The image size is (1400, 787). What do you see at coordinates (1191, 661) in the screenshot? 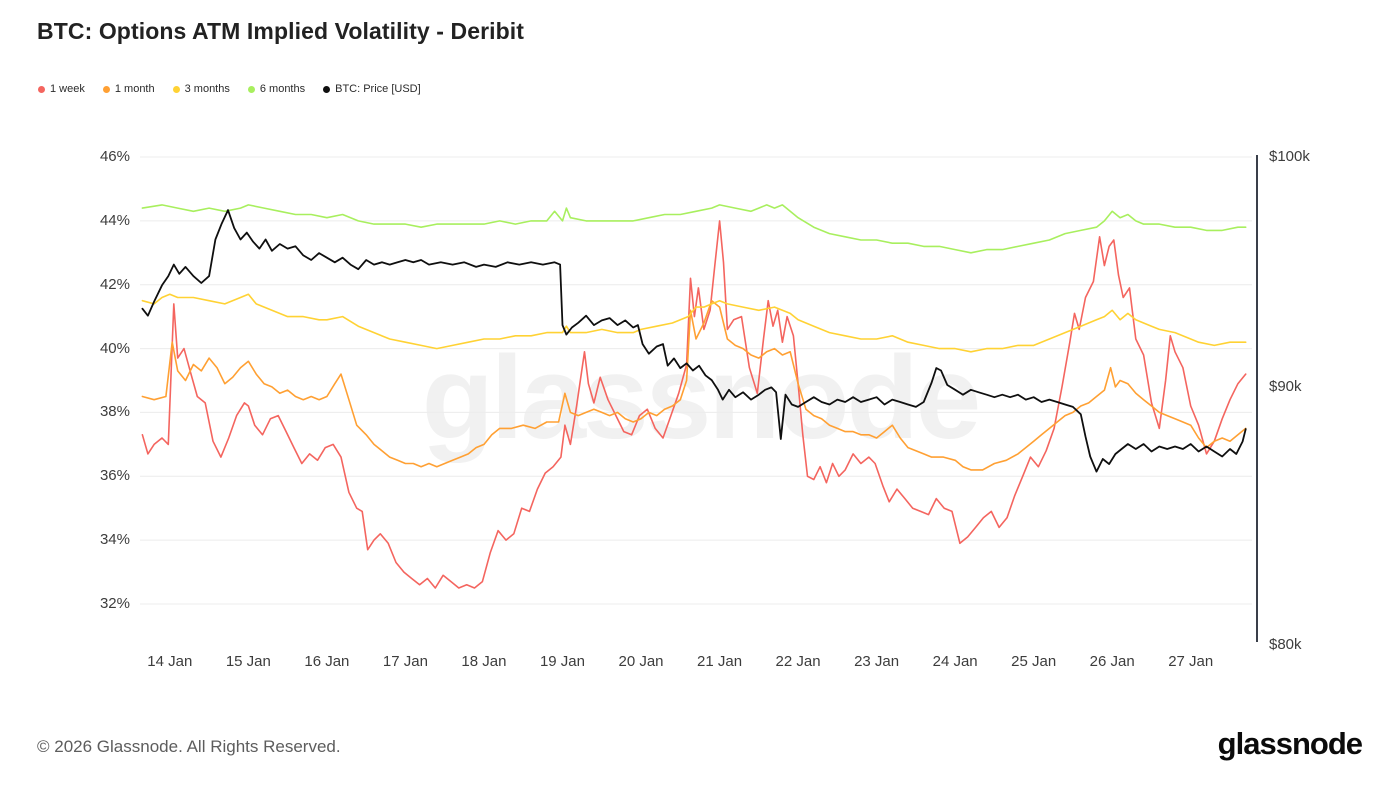
I see `x-tick-27 Jan: 27 Jan` at bounding box center [1191, 661].